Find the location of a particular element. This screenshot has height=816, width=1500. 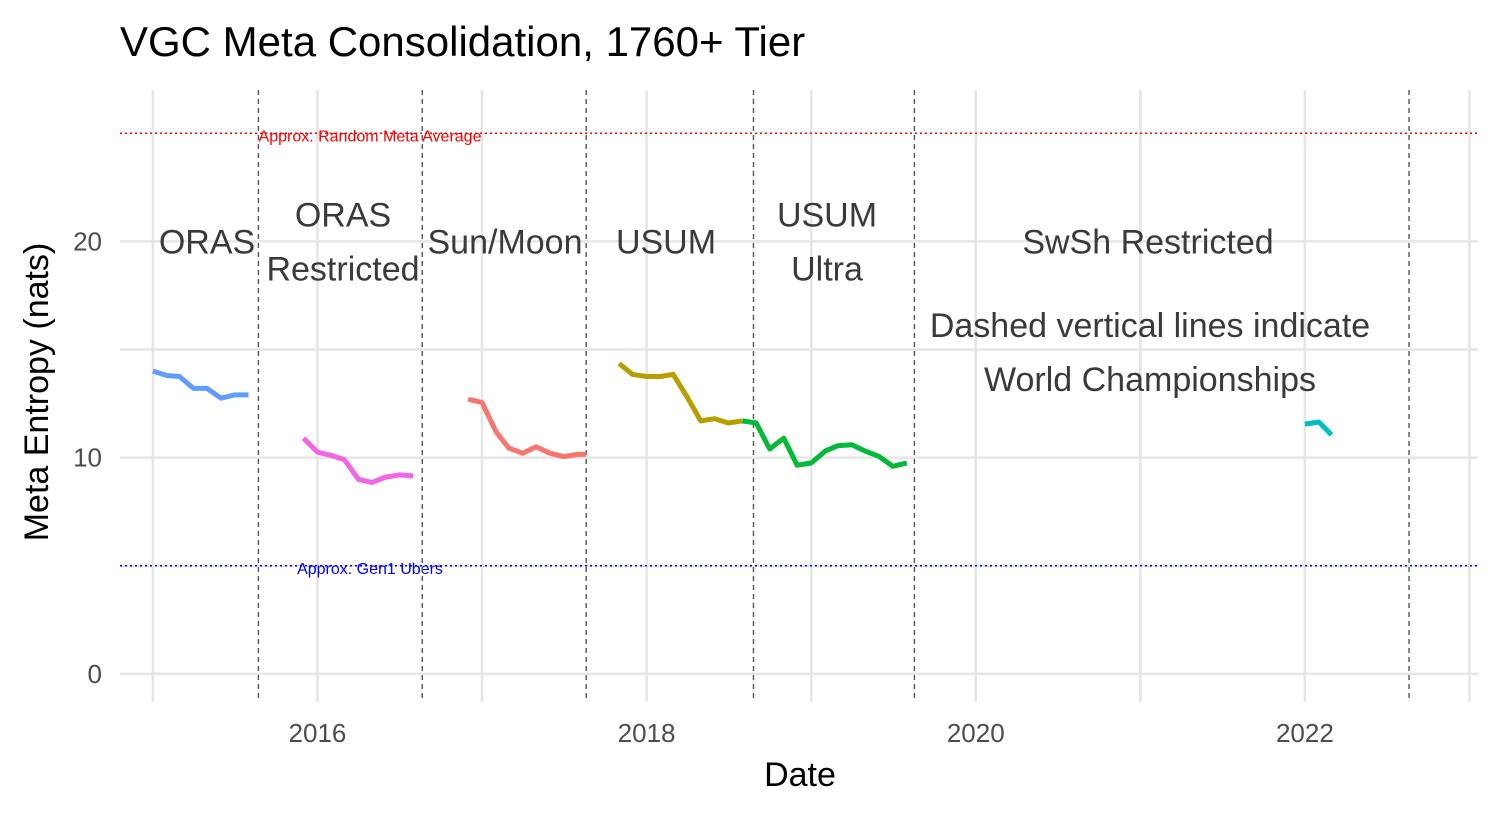

y-tick-label: 0 is located at coordinates (95, 674).